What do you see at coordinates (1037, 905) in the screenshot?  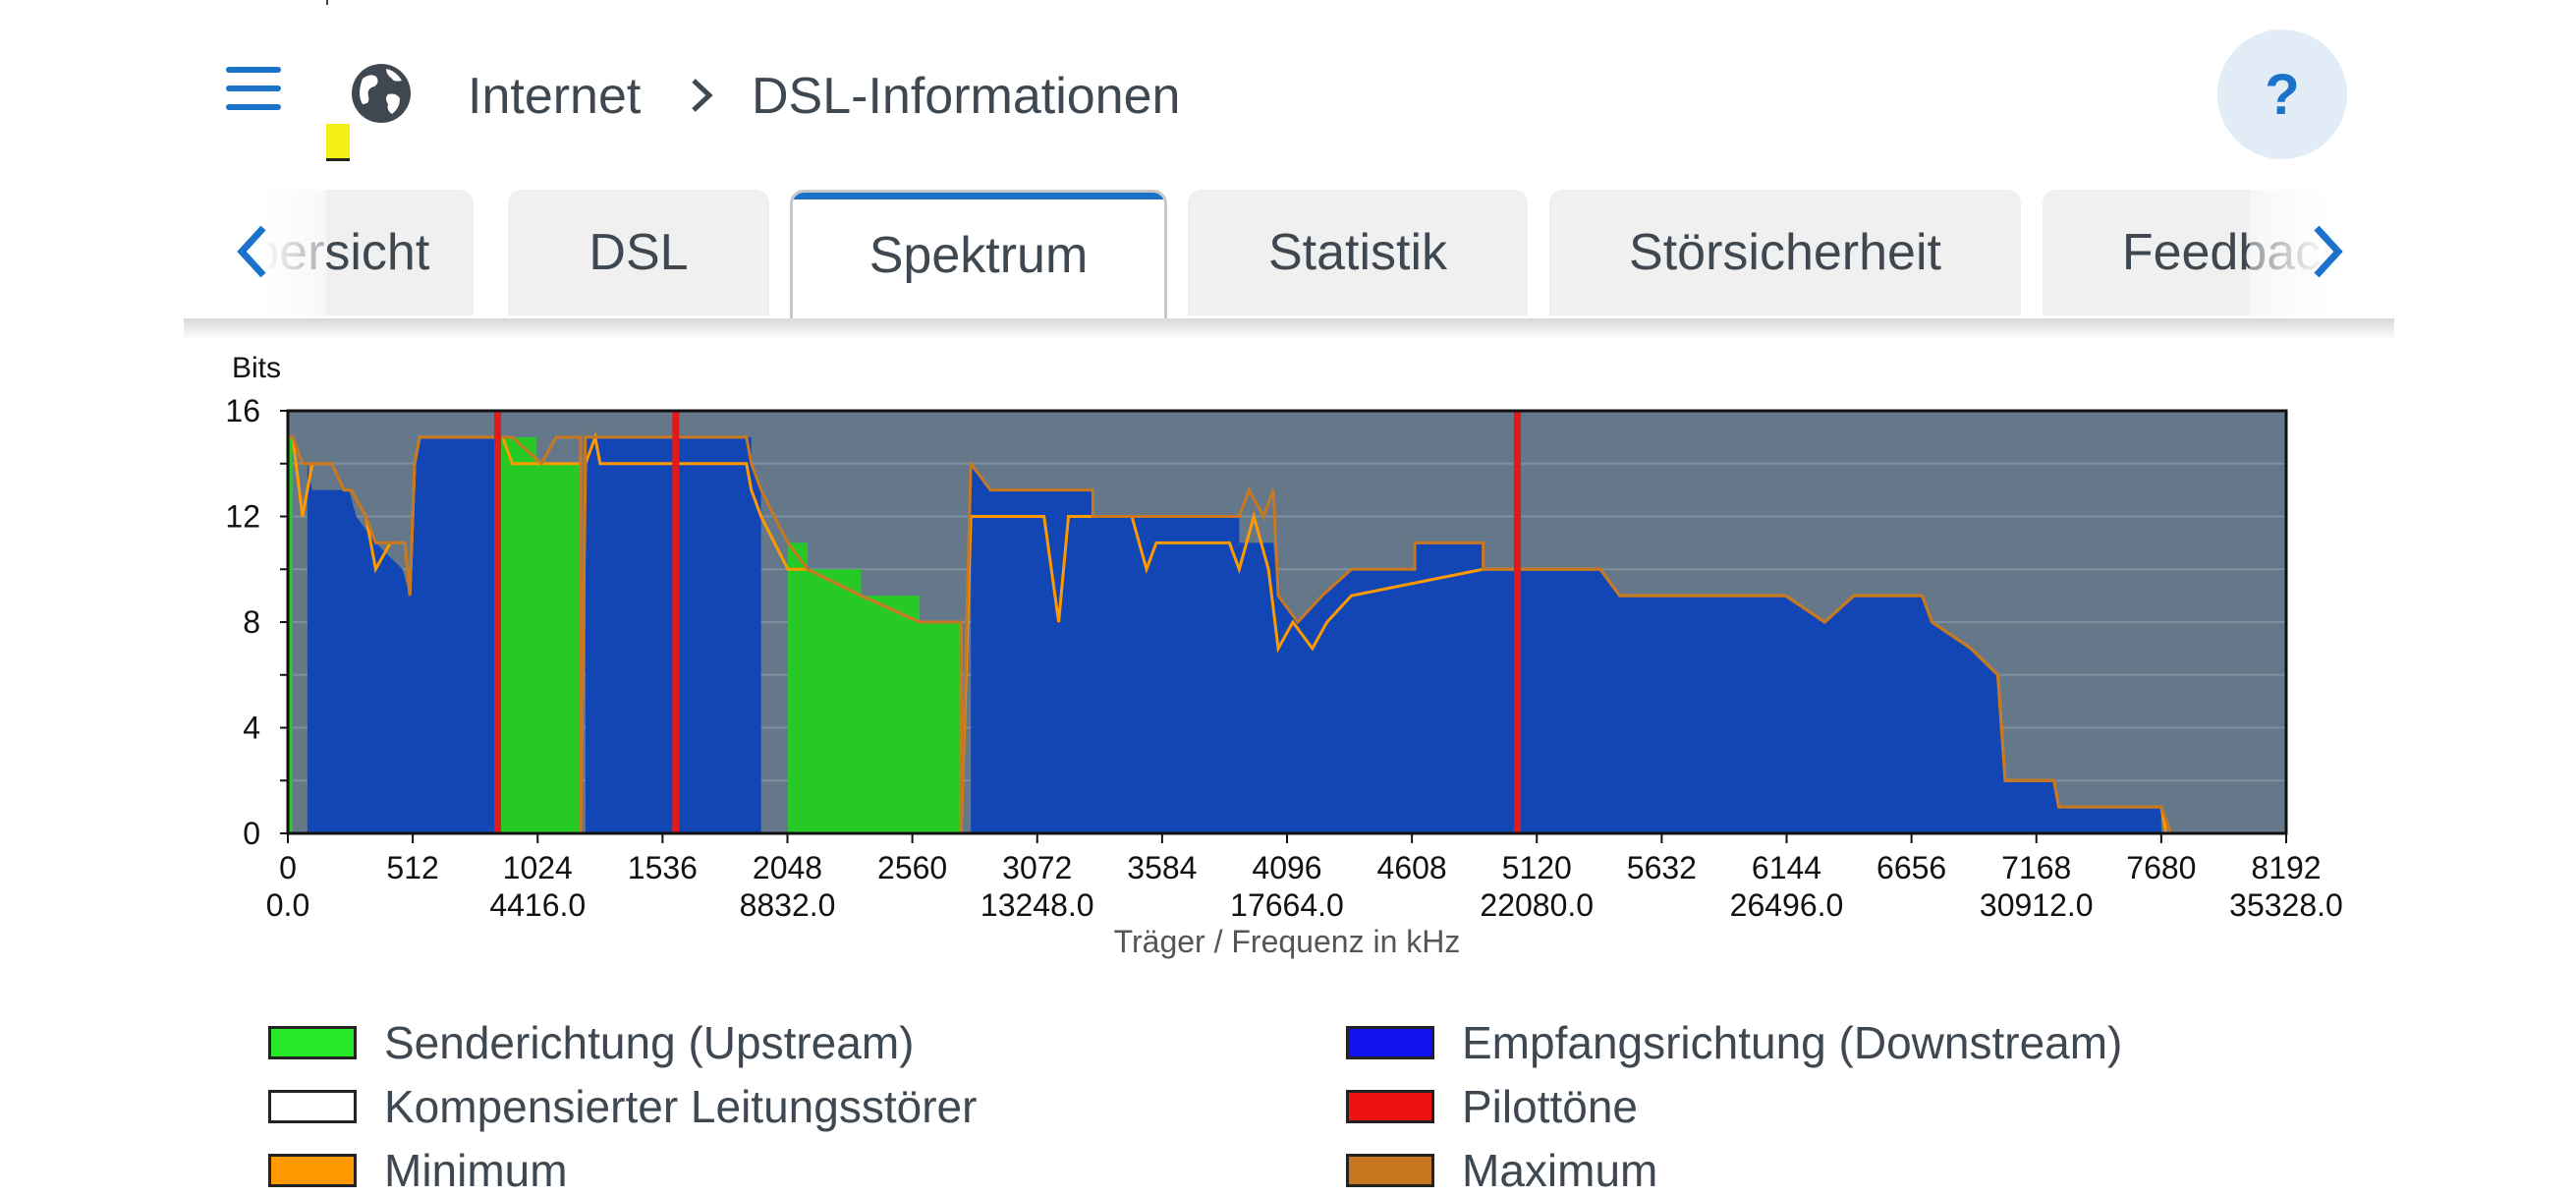 I see `freq-tick-label: 13248.0` at bounding box center [1037, 905].